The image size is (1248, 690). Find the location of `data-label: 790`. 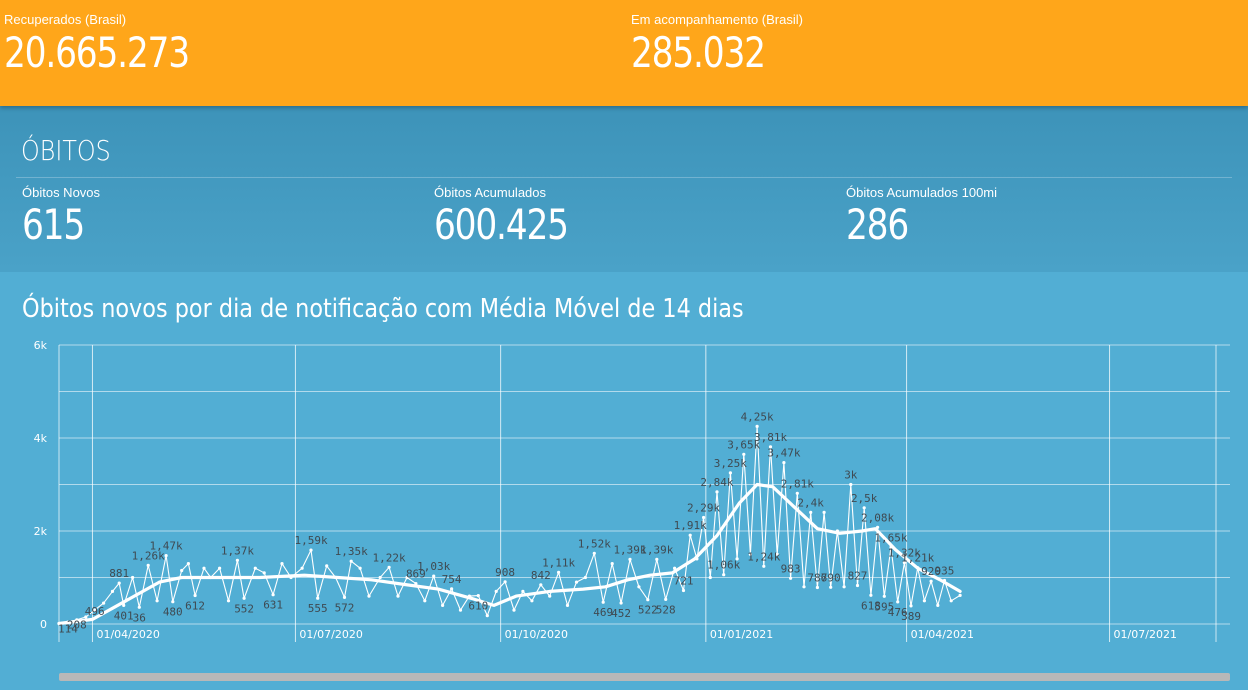

data-label: 790 is located at coordinates (831, 577).